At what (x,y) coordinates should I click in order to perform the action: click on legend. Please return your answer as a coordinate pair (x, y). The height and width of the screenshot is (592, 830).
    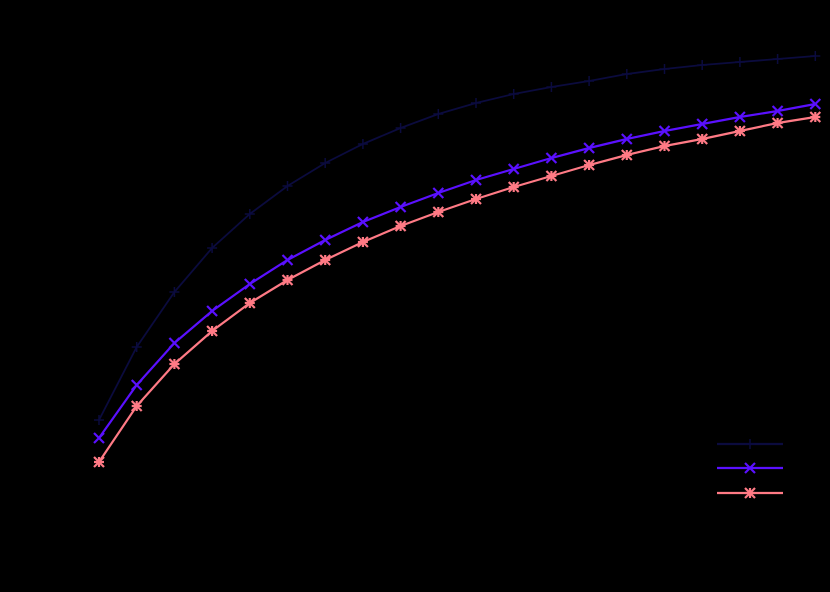
    Looking at the image, I should click on (750, 469).